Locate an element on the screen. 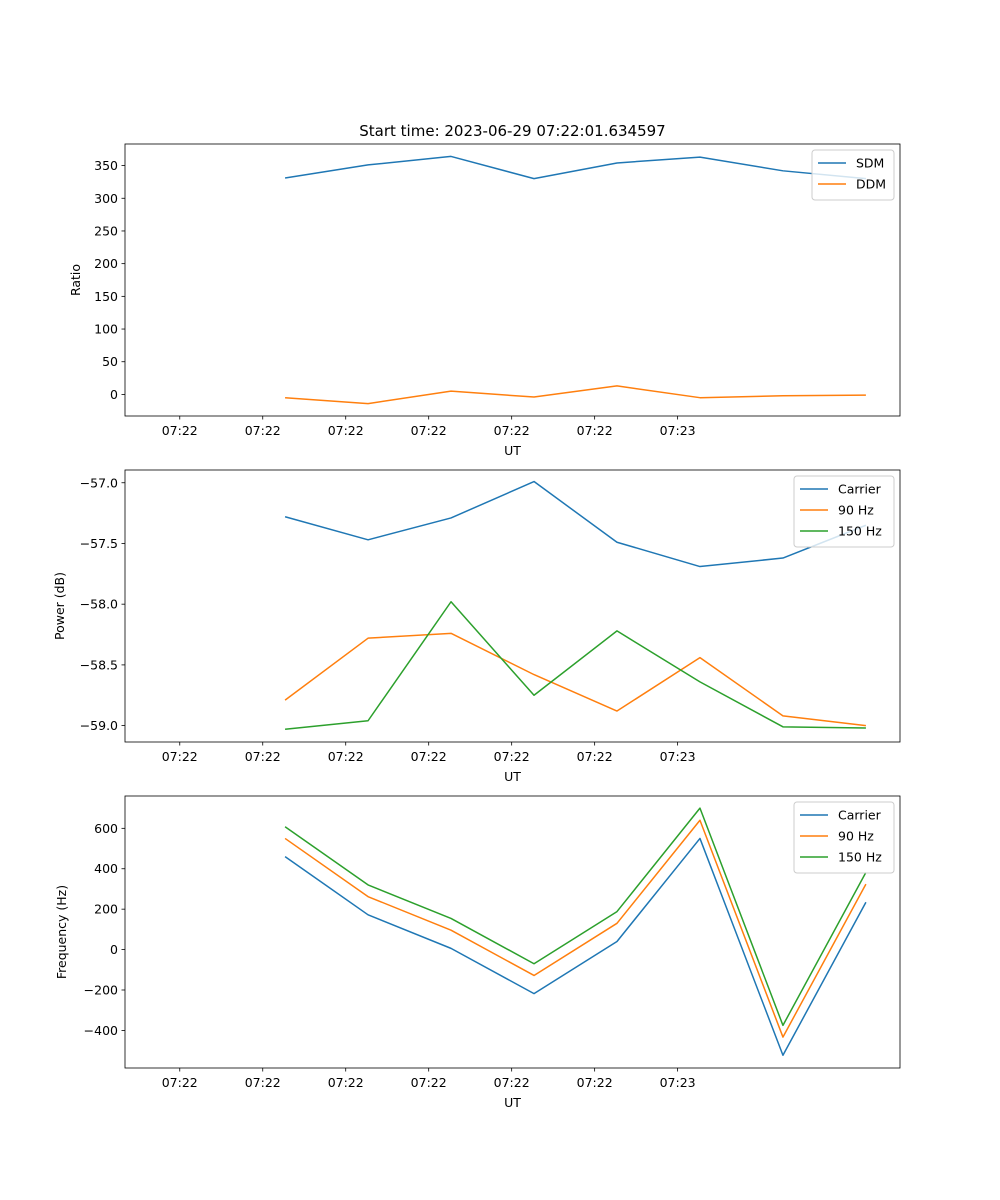 The image size is (1000, 1200). legend-label: SDM is located at coordinates (870, 163).